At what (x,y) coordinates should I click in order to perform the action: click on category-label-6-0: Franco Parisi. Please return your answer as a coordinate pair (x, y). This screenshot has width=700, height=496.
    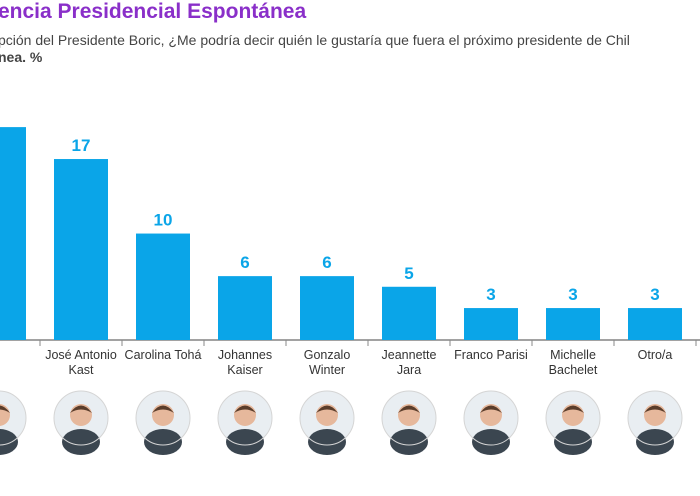
    Looking at the image, I should click on (491, 355).